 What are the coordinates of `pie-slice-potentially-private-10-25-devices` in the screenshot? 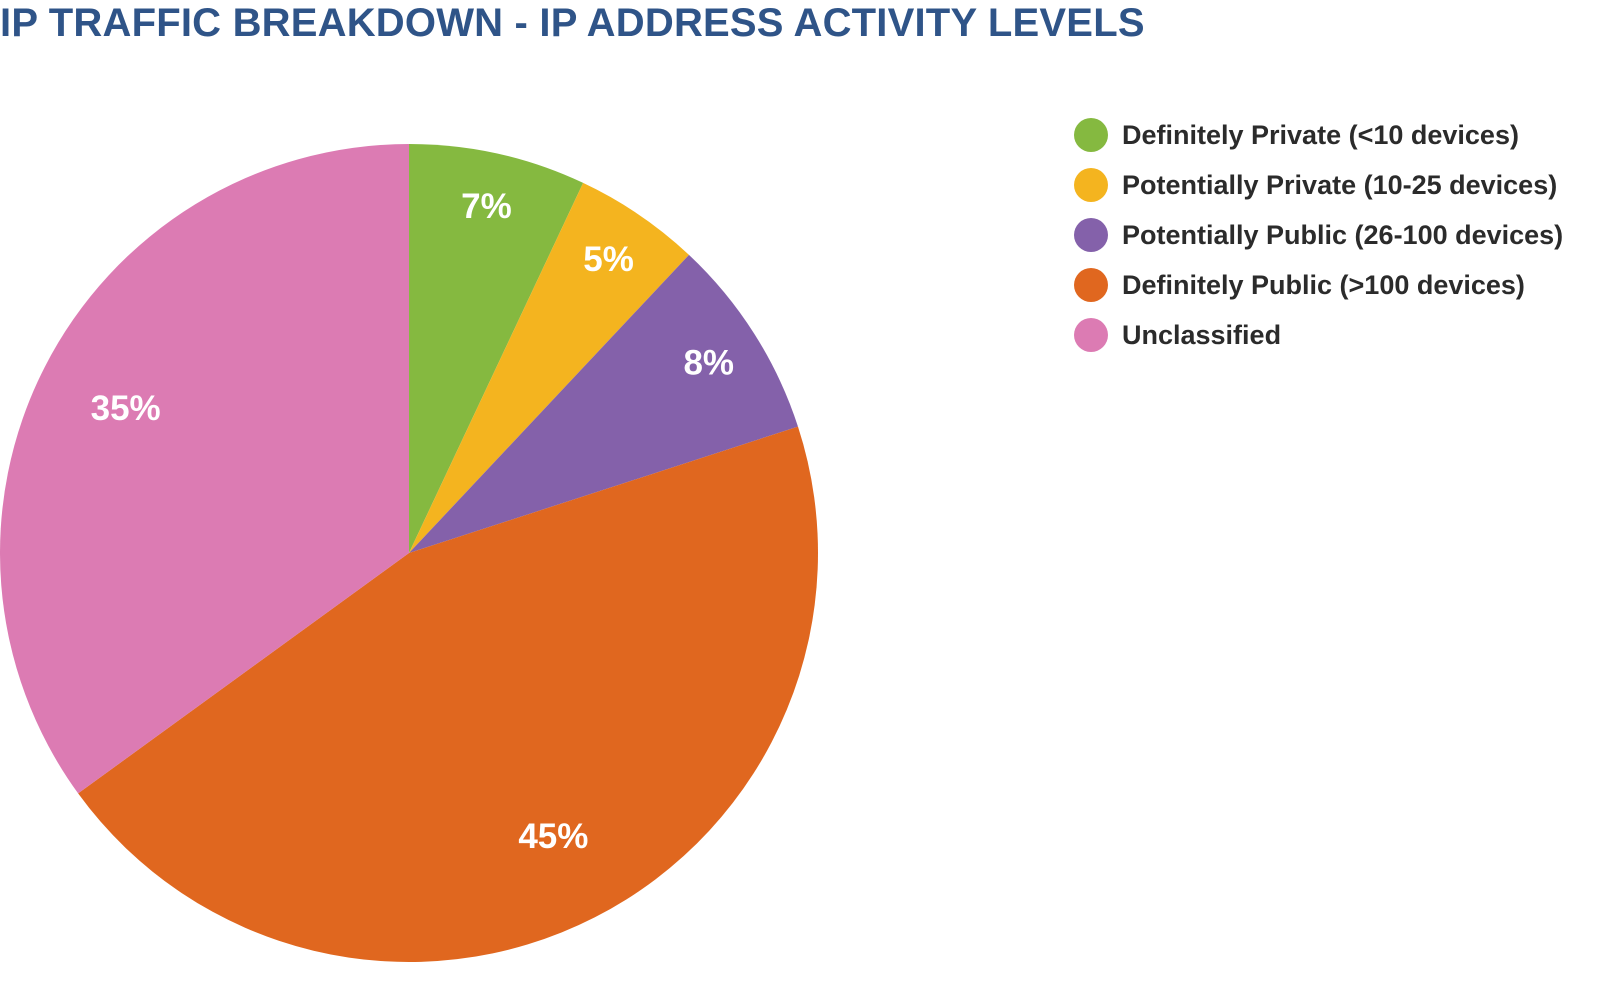 It's located at (549, 368).